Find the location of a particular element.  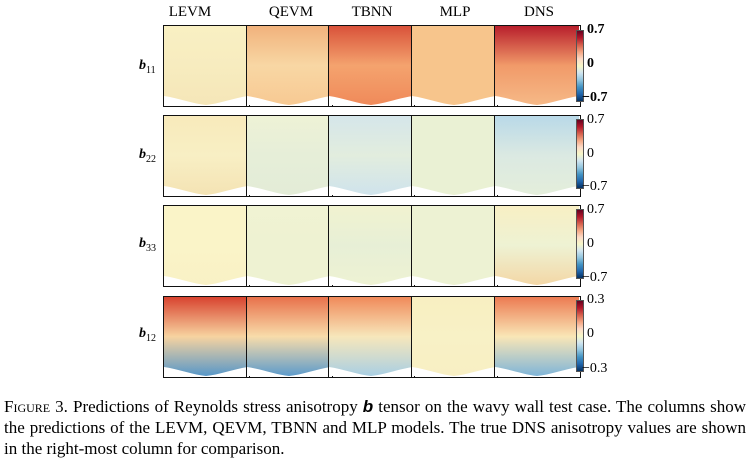

caption-label: Figure 3. is located at coordinates (36, 406).